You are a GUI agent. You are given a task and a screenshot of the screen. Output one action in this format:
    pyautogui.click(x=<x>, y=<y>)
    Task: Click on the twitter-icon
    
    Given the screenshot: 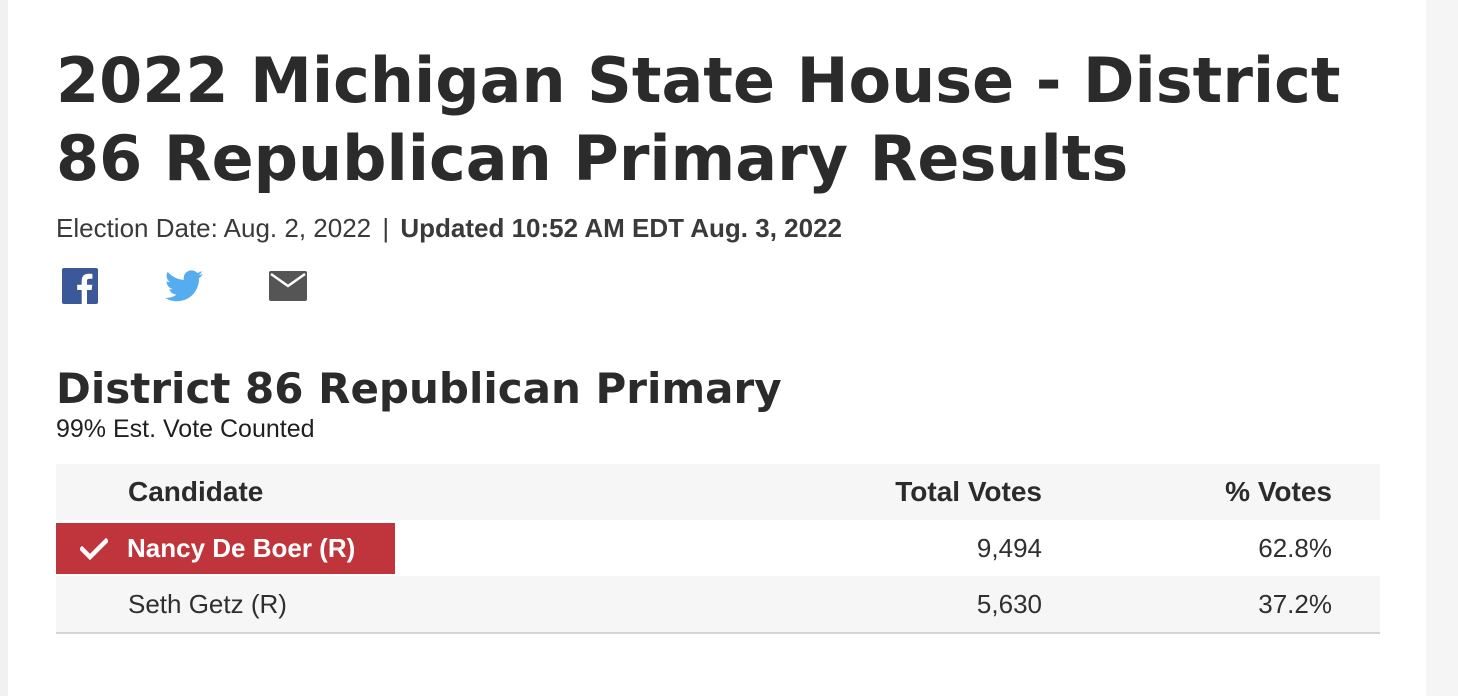 What is the action you would take?
    pyautogui.click(x=184, y=286)
    